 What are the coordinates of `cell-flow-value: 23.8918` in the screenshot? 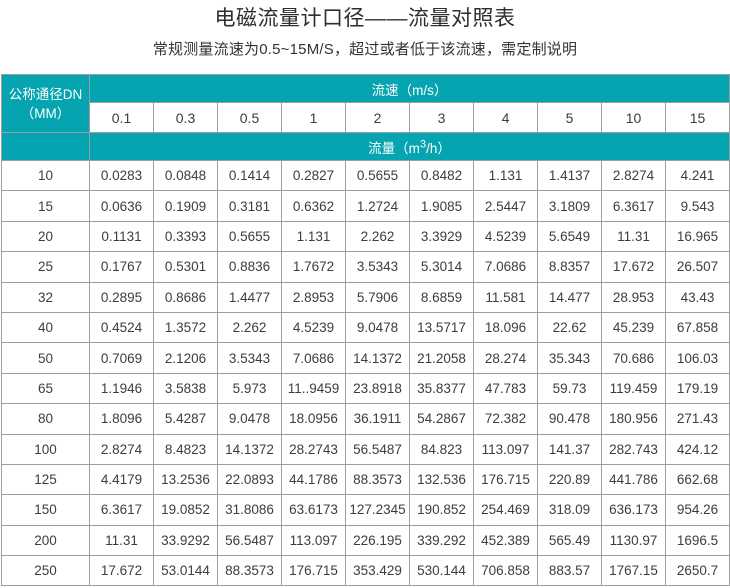 It's located at (377, 388).